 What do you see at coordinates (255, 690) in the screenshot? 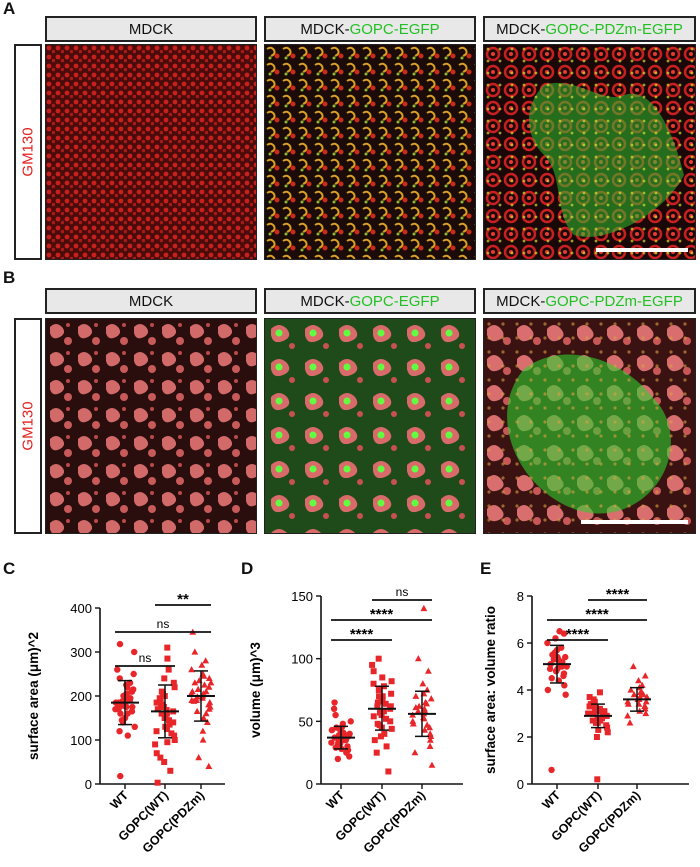
I see `y-axis-label: volume (μm)^3` at bounding box center [255, 690].